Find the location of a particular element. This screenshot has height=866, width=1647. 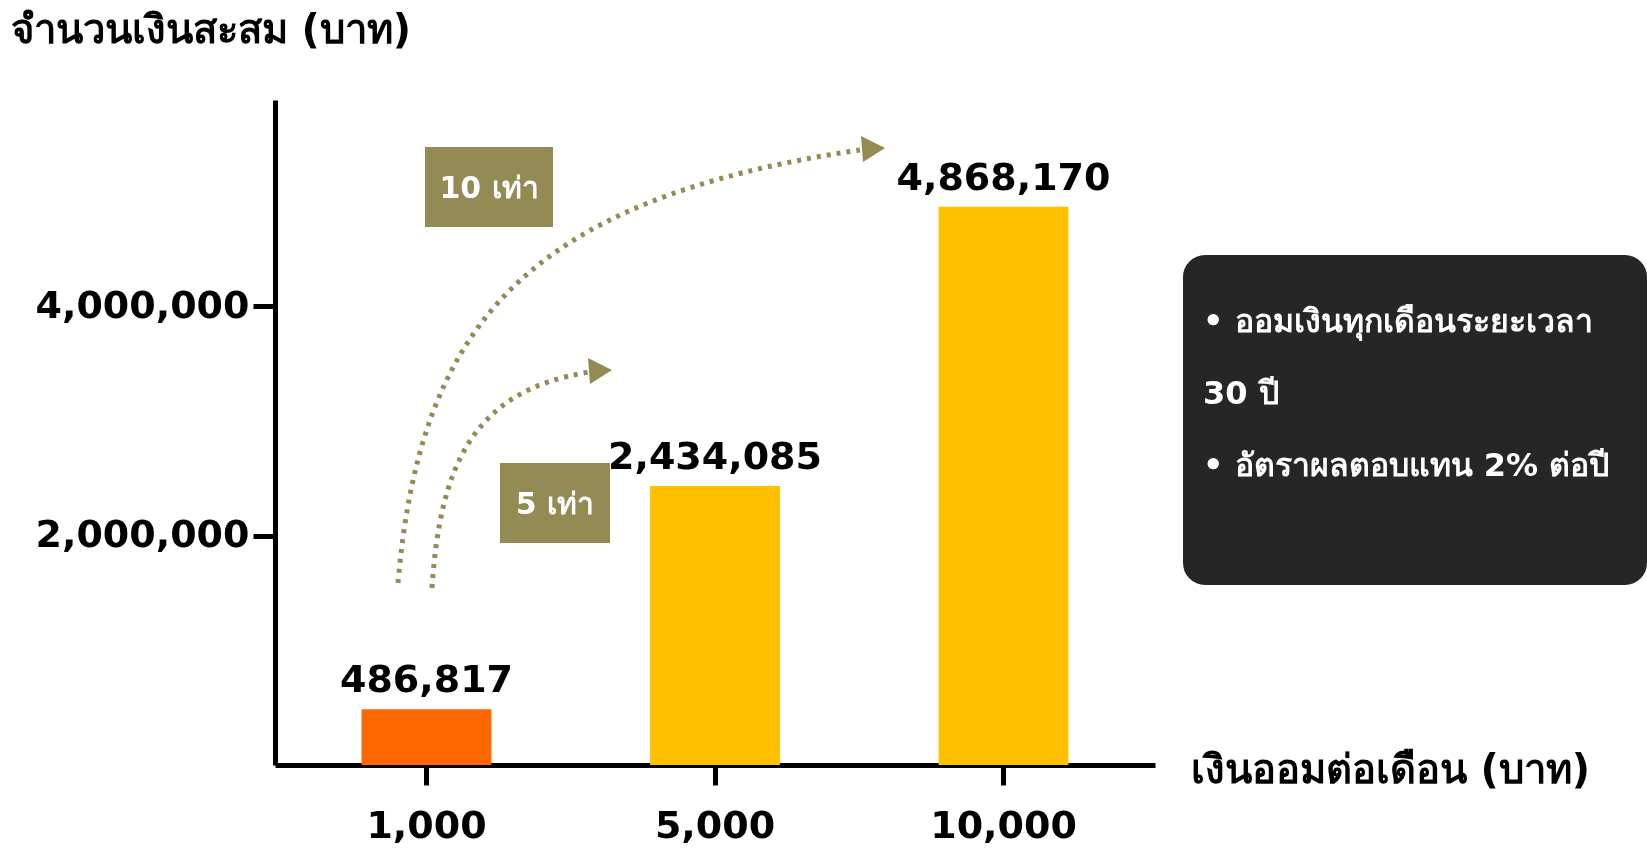

data-label: 486,817 is located at coordinates (426, 679).